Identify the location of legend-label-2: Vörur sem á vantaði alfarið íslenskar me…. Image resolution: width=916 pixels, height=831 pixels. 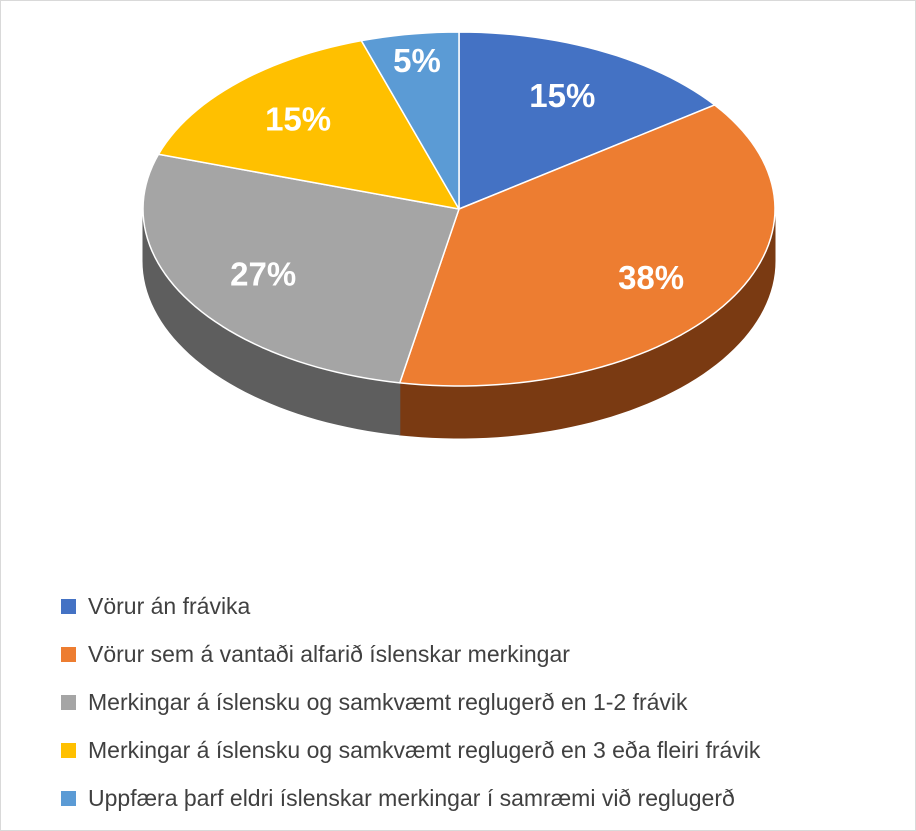
(329, 653).